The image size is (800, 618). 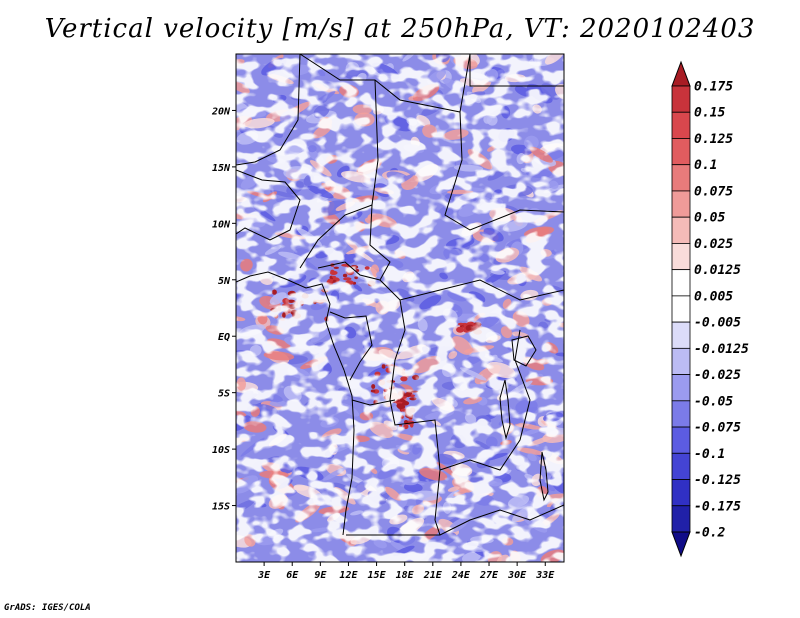 I want to click on x-tick-label: 33E, so click(x=545, y=575).